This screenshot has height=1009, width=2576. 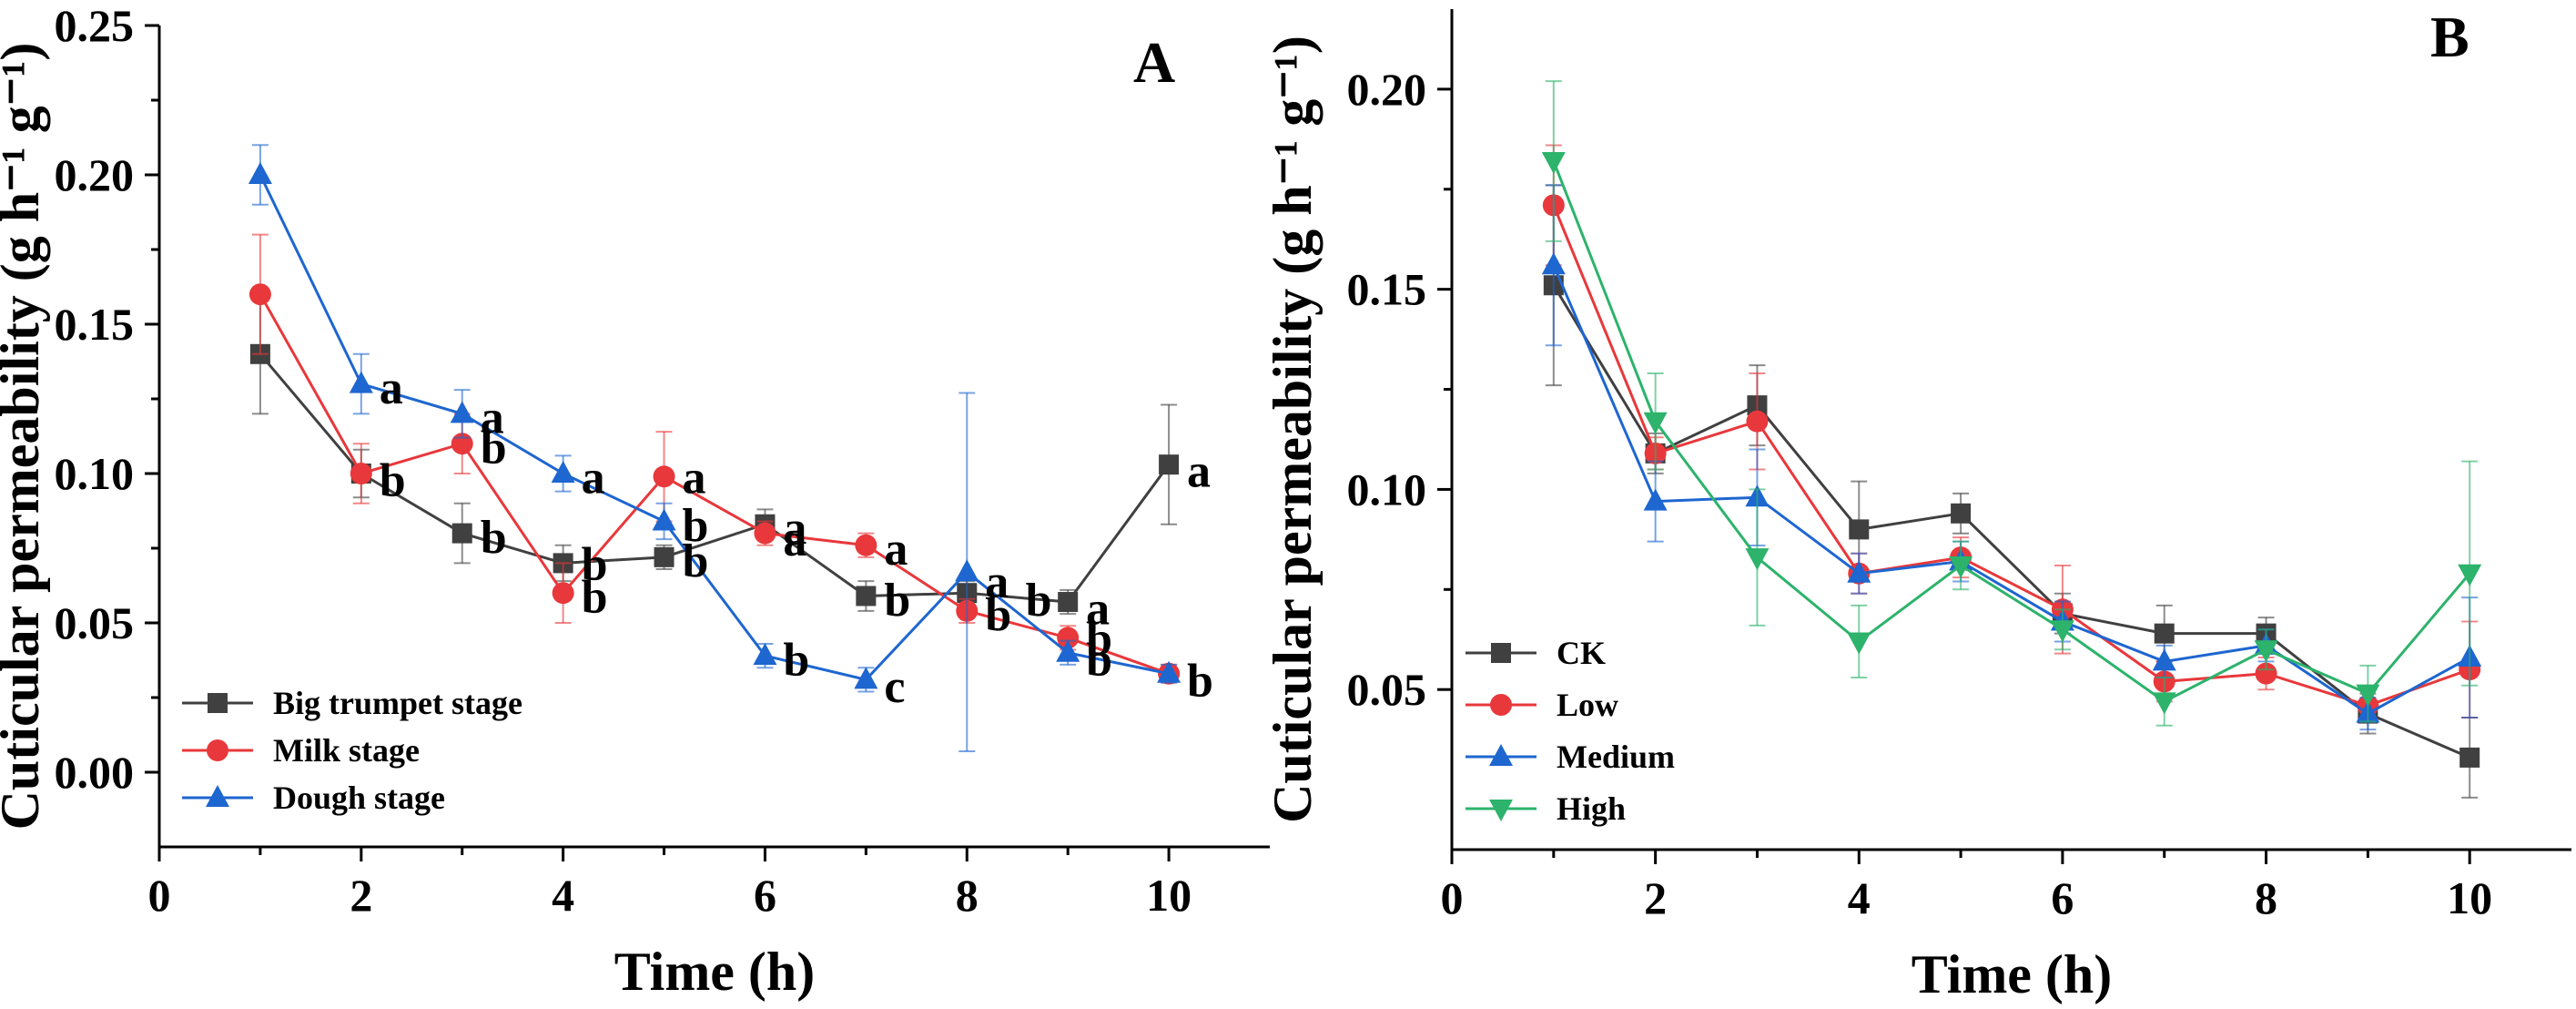 What do you see at coordinates (2469, 897) in the screenshot?
I see `x-tick-label: 10` at bounding box center [2469, 897].